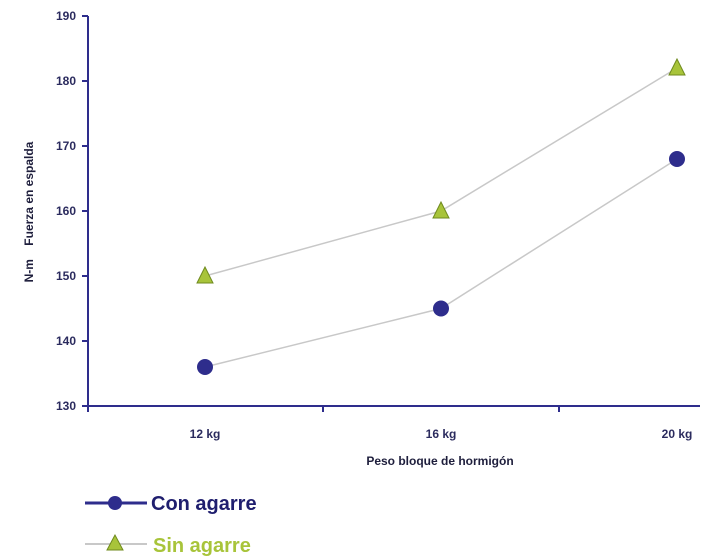 Image resolution: width=702 pixels, height=558 pixels. What do you see at coordinates (205, 434) in the screenshot?
I see `x-tick-label: 12 kg` at bounding box center [205, 434].